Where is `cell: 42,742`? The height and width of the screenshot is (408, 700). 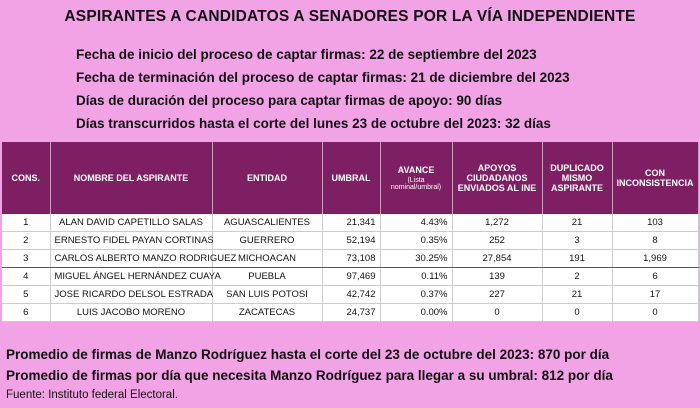 cell: 42,742 is located at coordinates (351, 294).